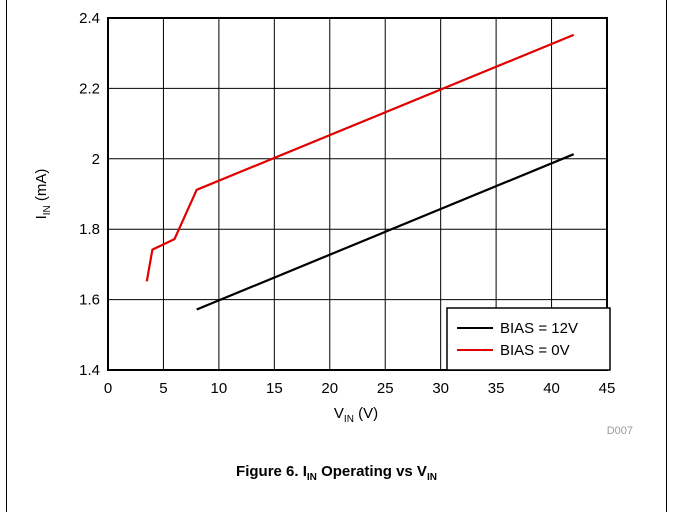  I want to click on frame-left-border, so click(6, 256).